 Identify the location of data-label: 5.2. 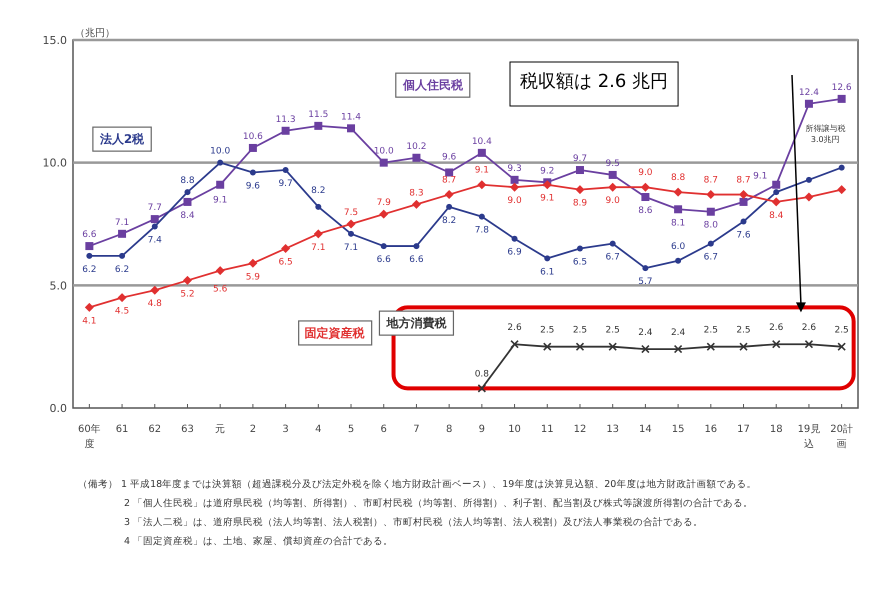
(187, 294).